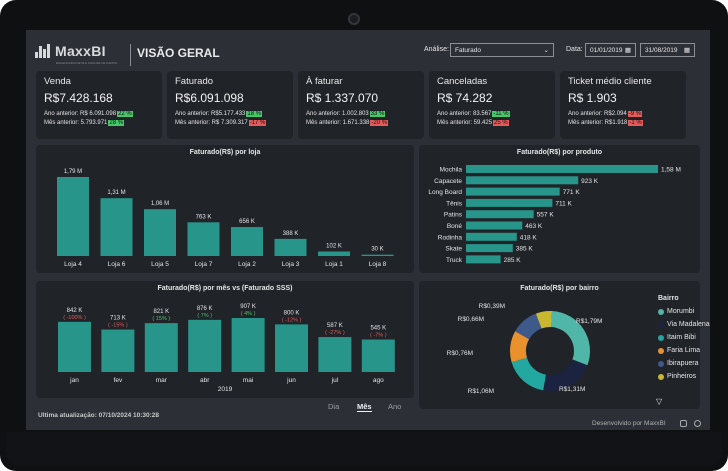 The height and width of the screenshot is (471, 728). Describe the element at coordinates (448, 181) in the screenshot. I see `y-tick-label: Capacete` at that location.